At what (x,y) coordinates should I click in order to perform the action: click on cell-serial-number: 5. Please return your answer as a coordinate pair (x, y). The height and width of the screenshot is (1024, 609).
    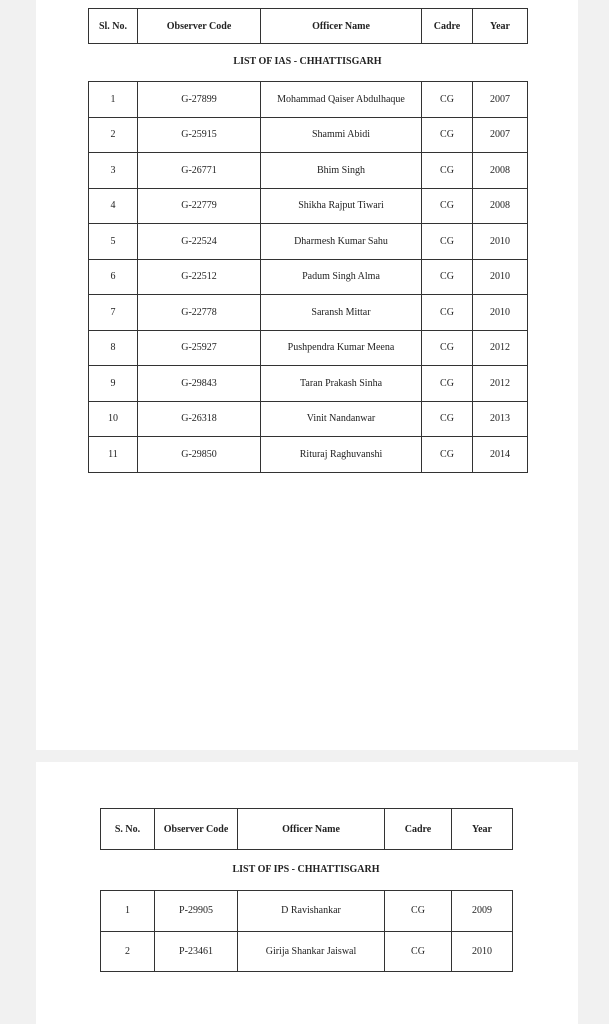
    Looking at the image, I should click on (113, 241).